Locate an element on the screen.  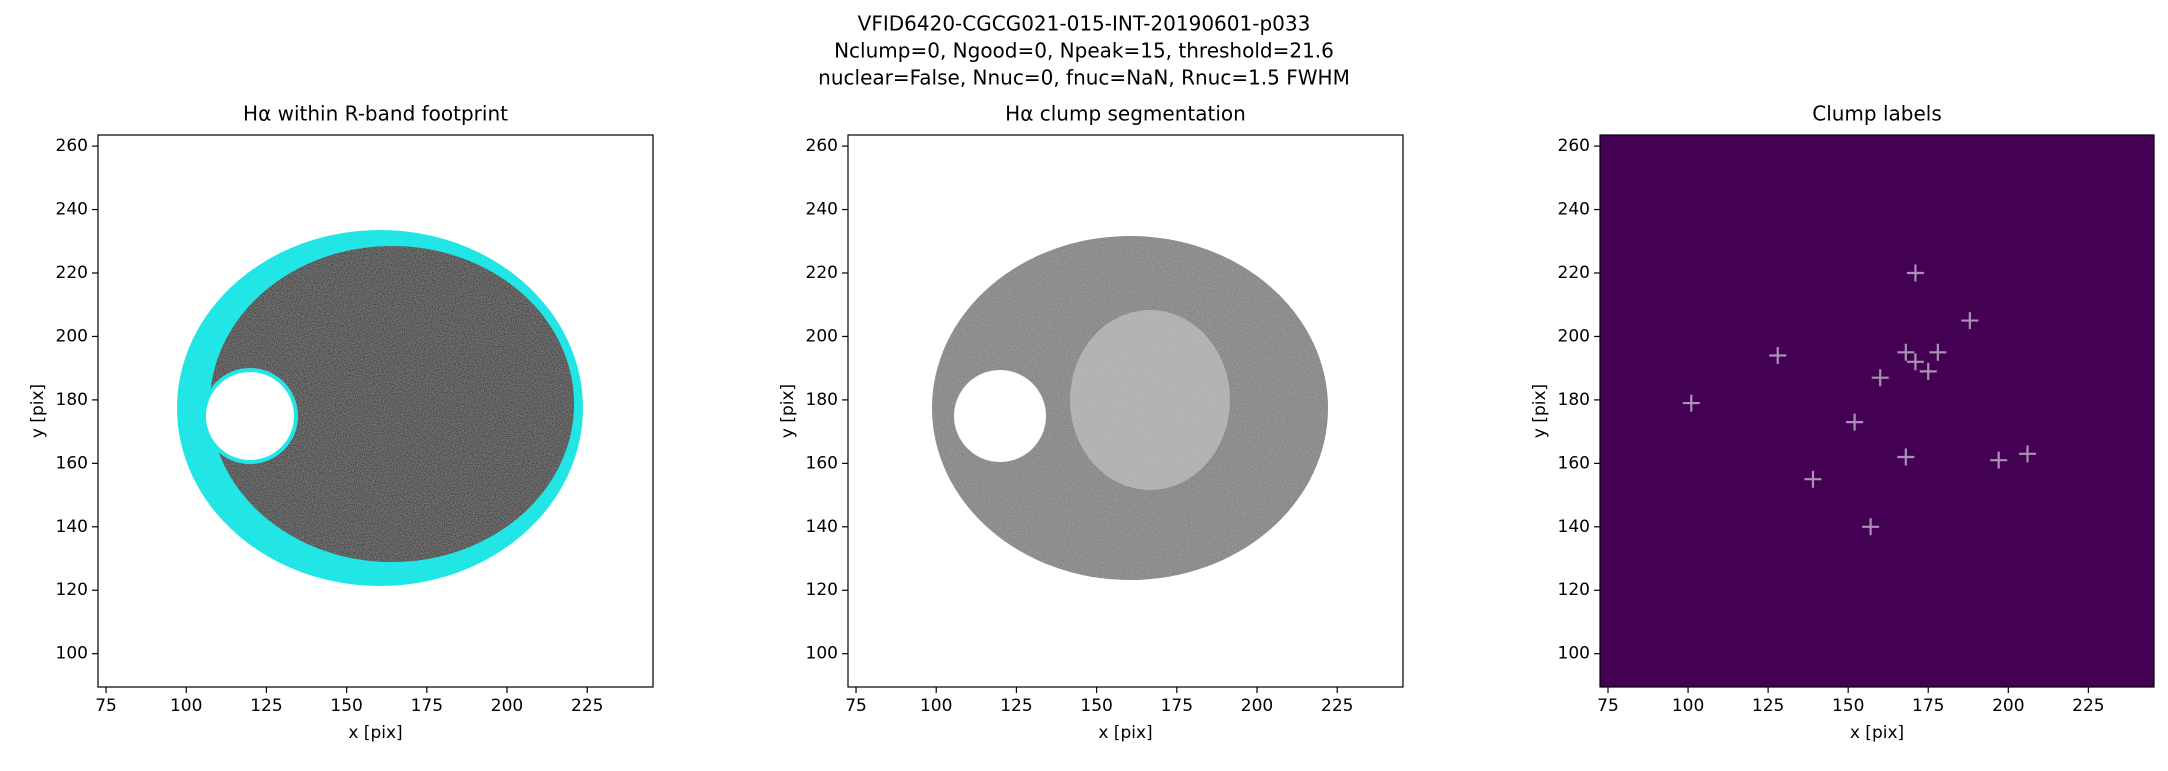
bright-core is located at coordinates (1150, 400).